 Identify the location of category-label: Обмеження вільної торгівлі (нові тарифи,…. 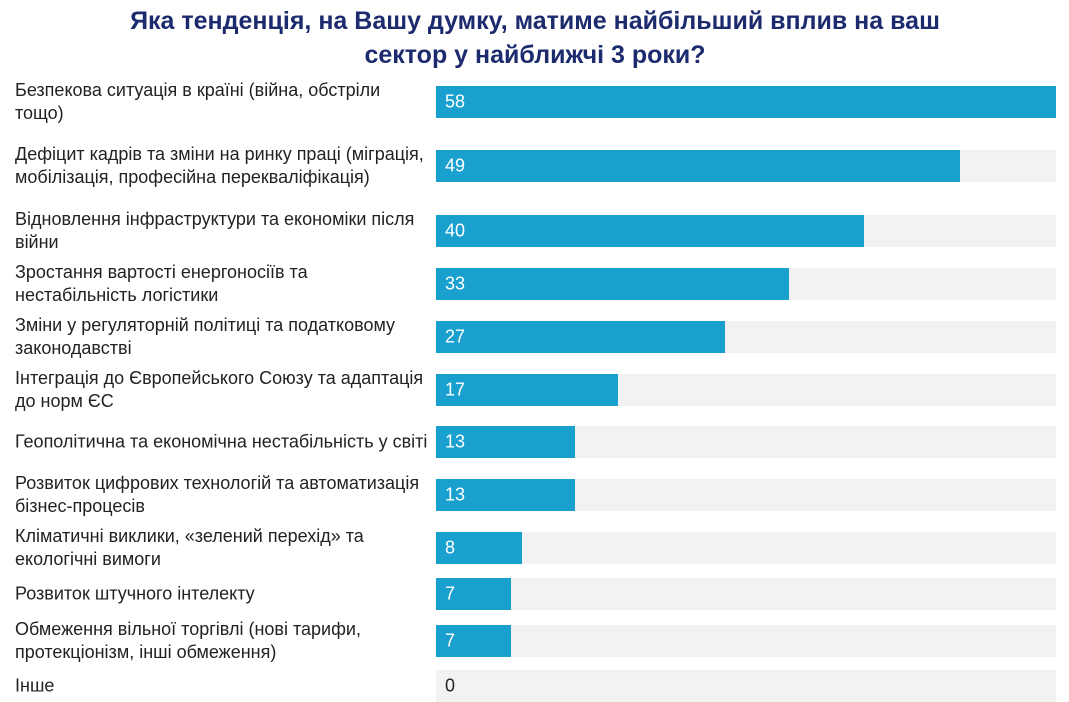
(188, 640).